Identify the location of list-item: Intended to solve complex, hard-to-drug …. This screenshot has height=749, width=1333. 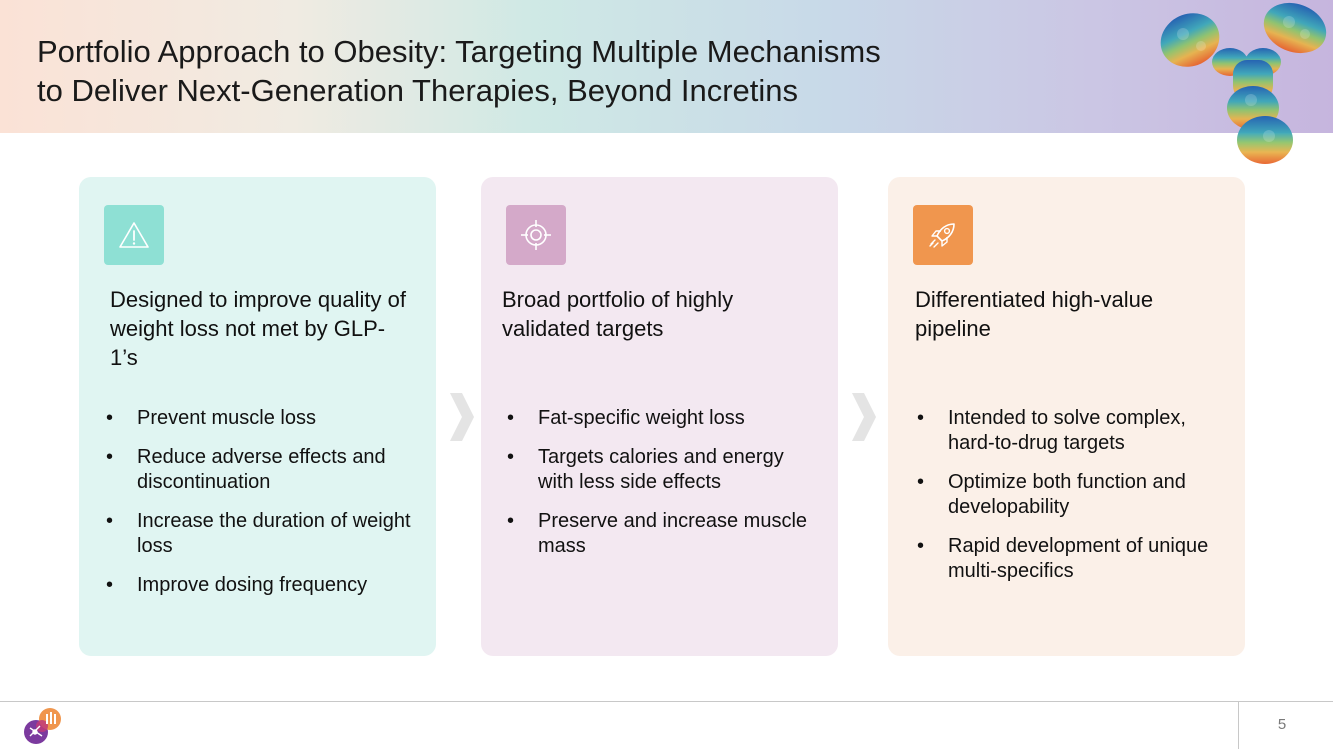
(1072, 431).